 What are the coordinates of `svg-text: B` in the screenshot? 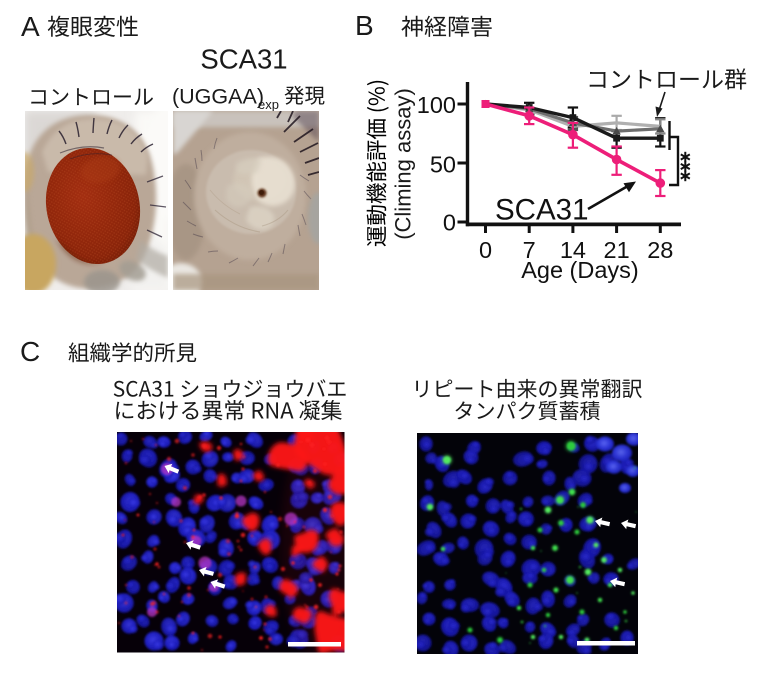 It's located at (364, 25).